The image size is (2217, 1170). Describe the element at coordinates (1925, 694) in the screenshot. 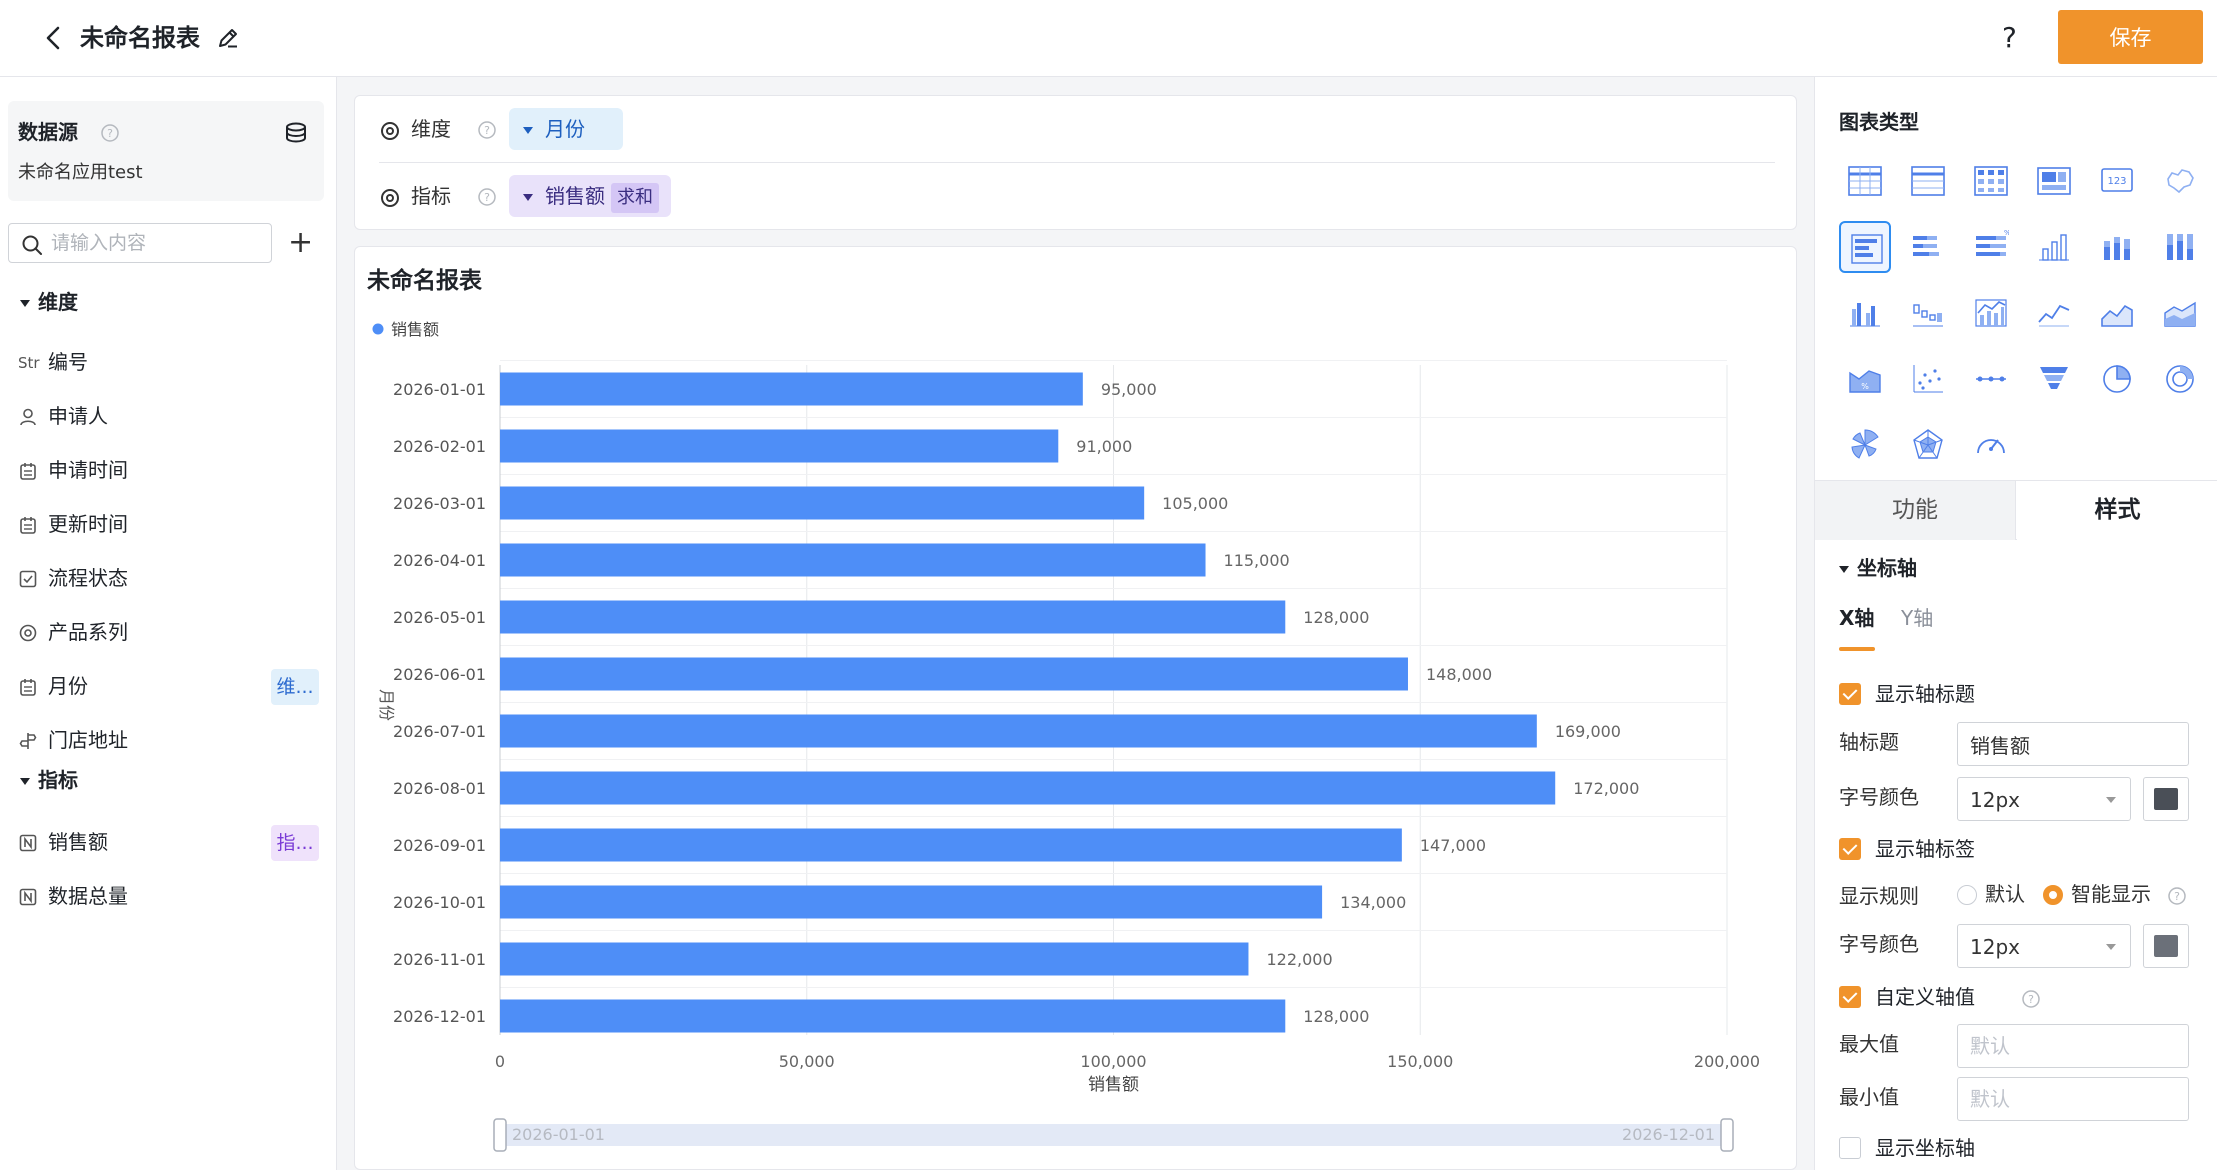

I see `show-axis-title-label: 显示轴标题` at that location.